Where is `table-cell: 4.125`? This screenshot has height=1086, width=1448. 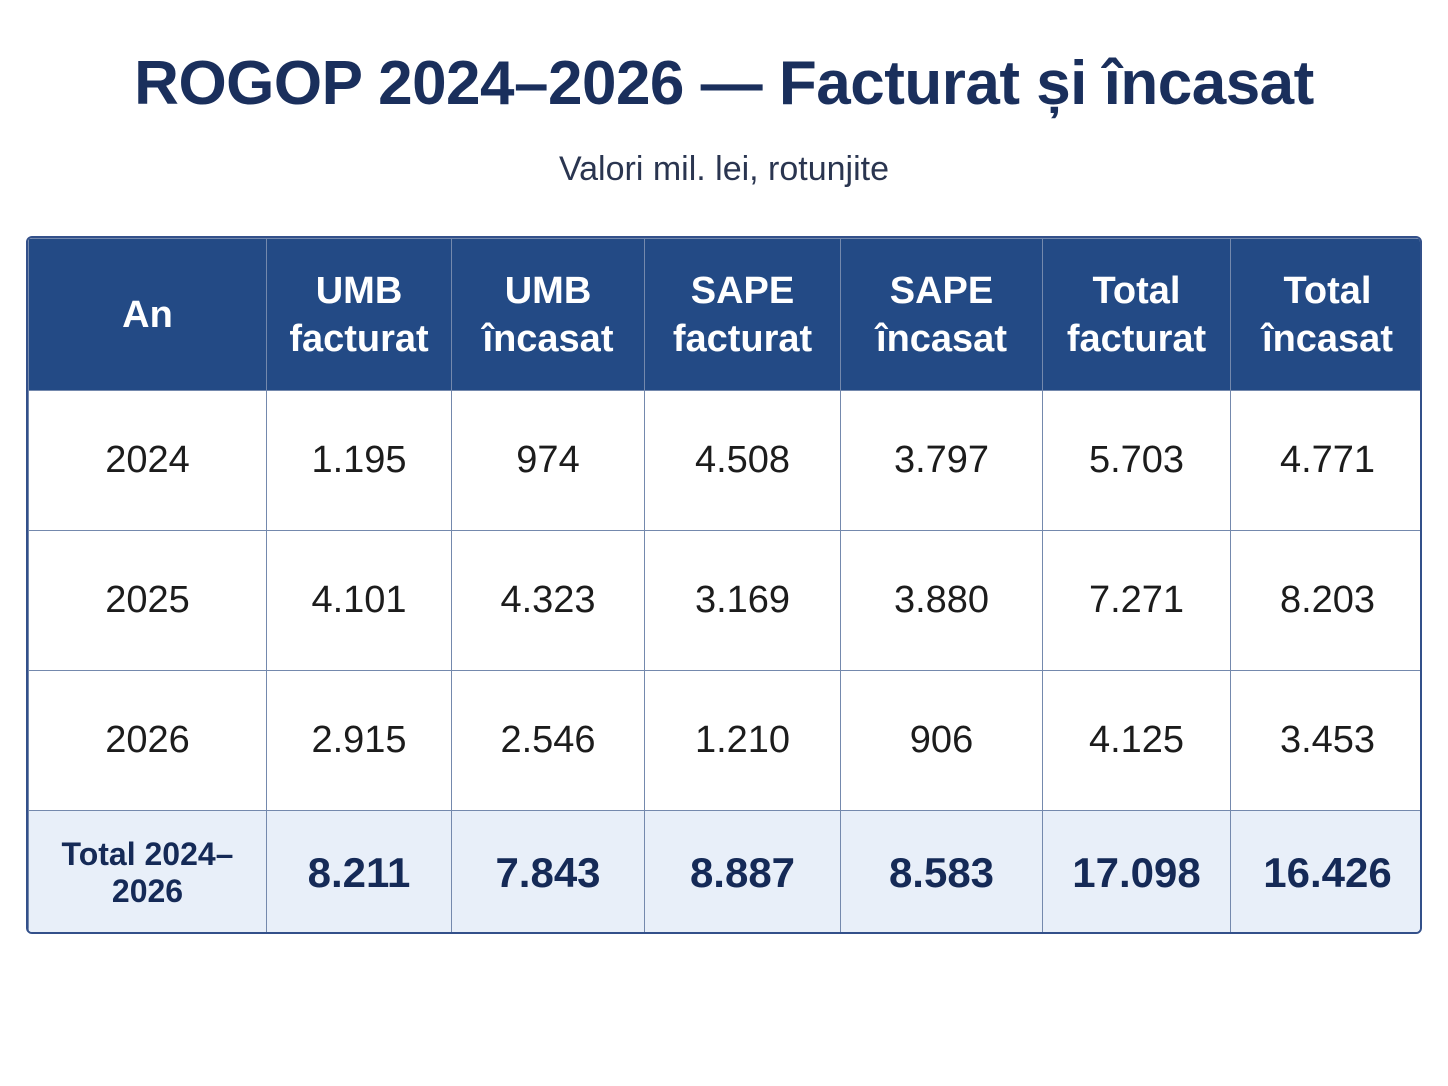
table-cell: 4.125 is located at coordinates (1136, 740).